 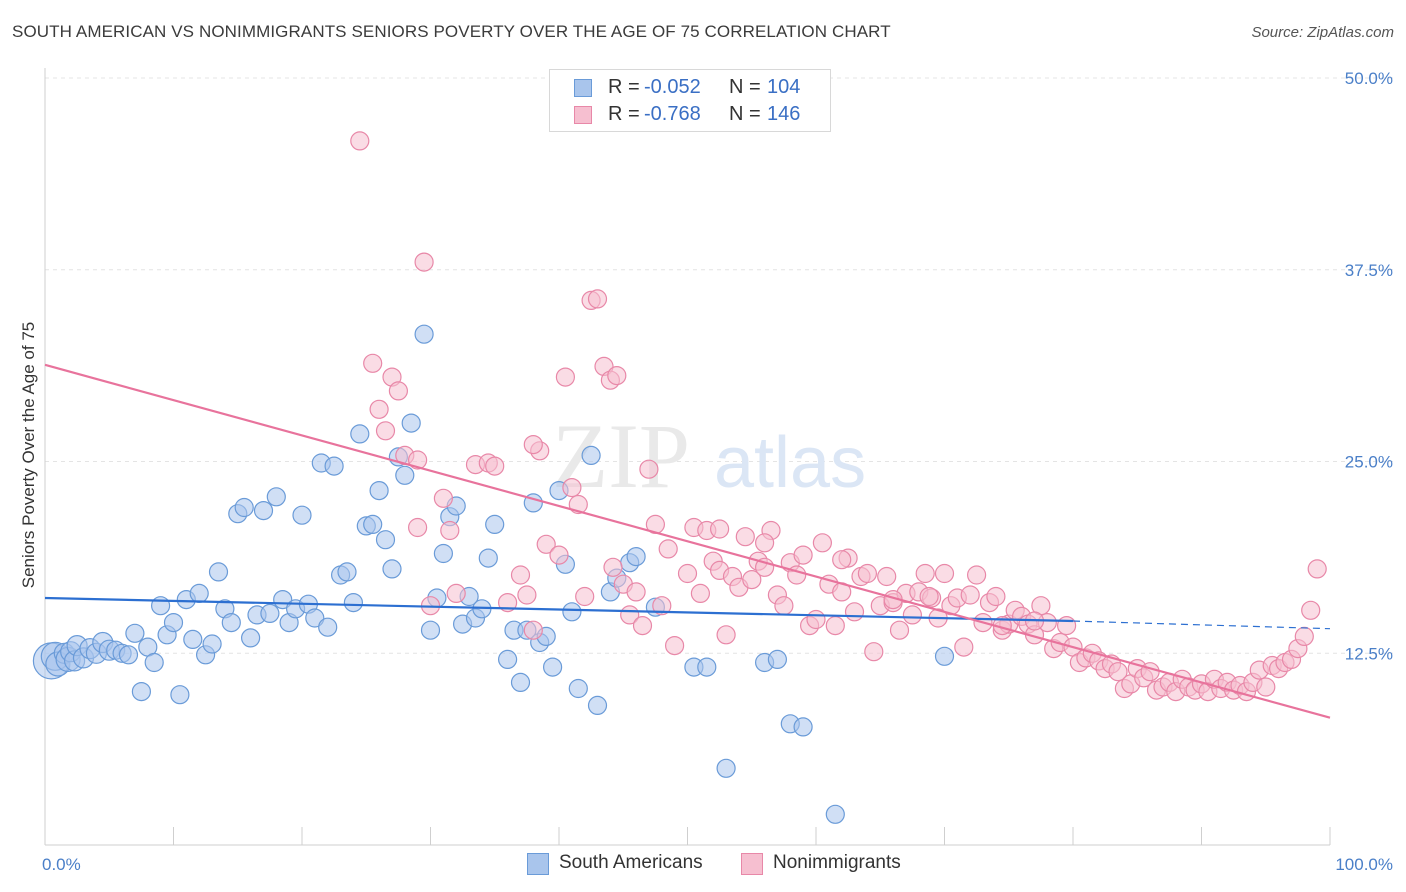 What do you see at coordinates (1369, 653) in the screenshot?
I see `y-tick-label: 12.5%` at bounding box center [1369, 653].